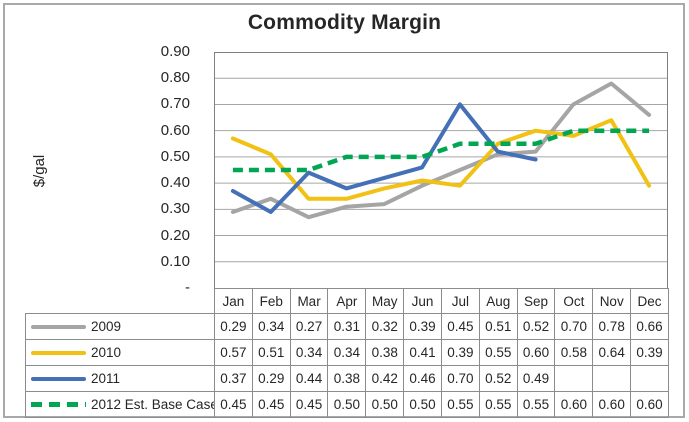  I want to click on series-line-2010, so click(441, 159).